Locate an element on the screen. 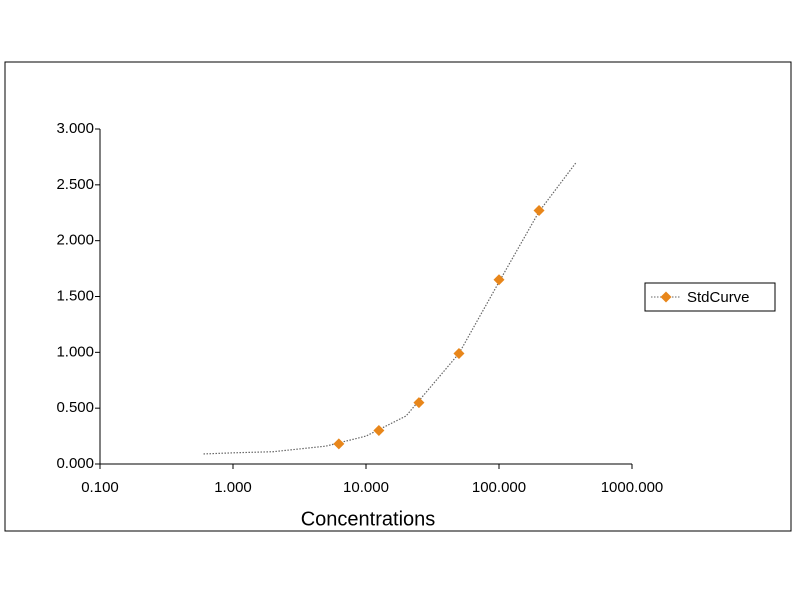 This screenshot has height=600, width=800. x-axis-label: Concentrations is located at coordinates (368, 519).